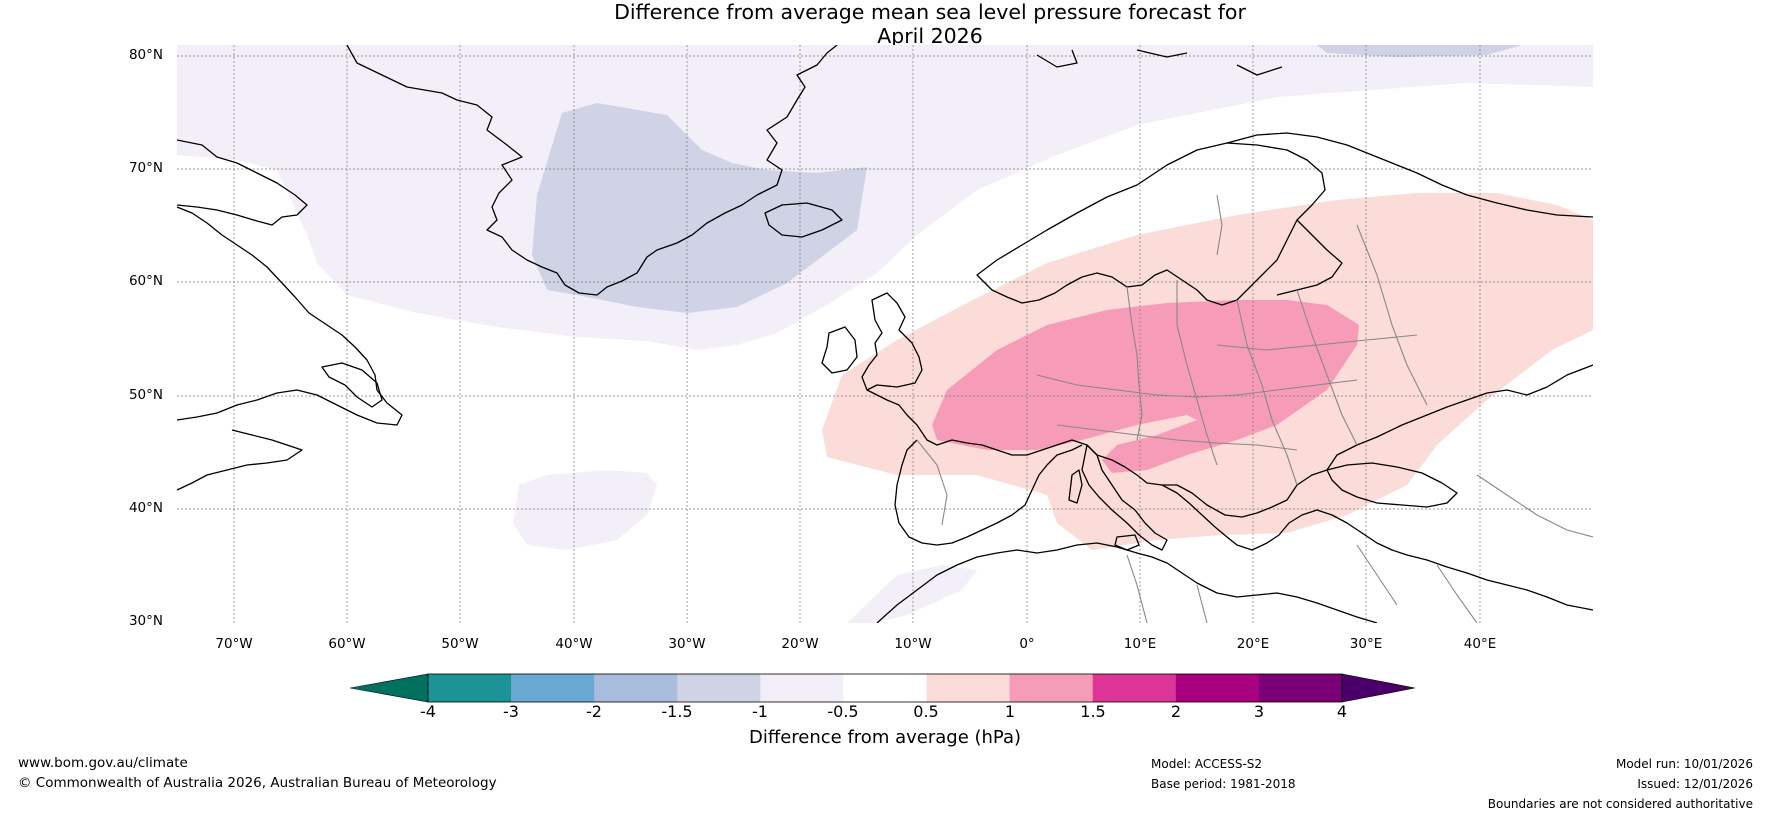  What do you see at coordinates (145, 395) in the screenshot?
I see `lat-label-50n: 50°N` at bounding box center [145, 395].